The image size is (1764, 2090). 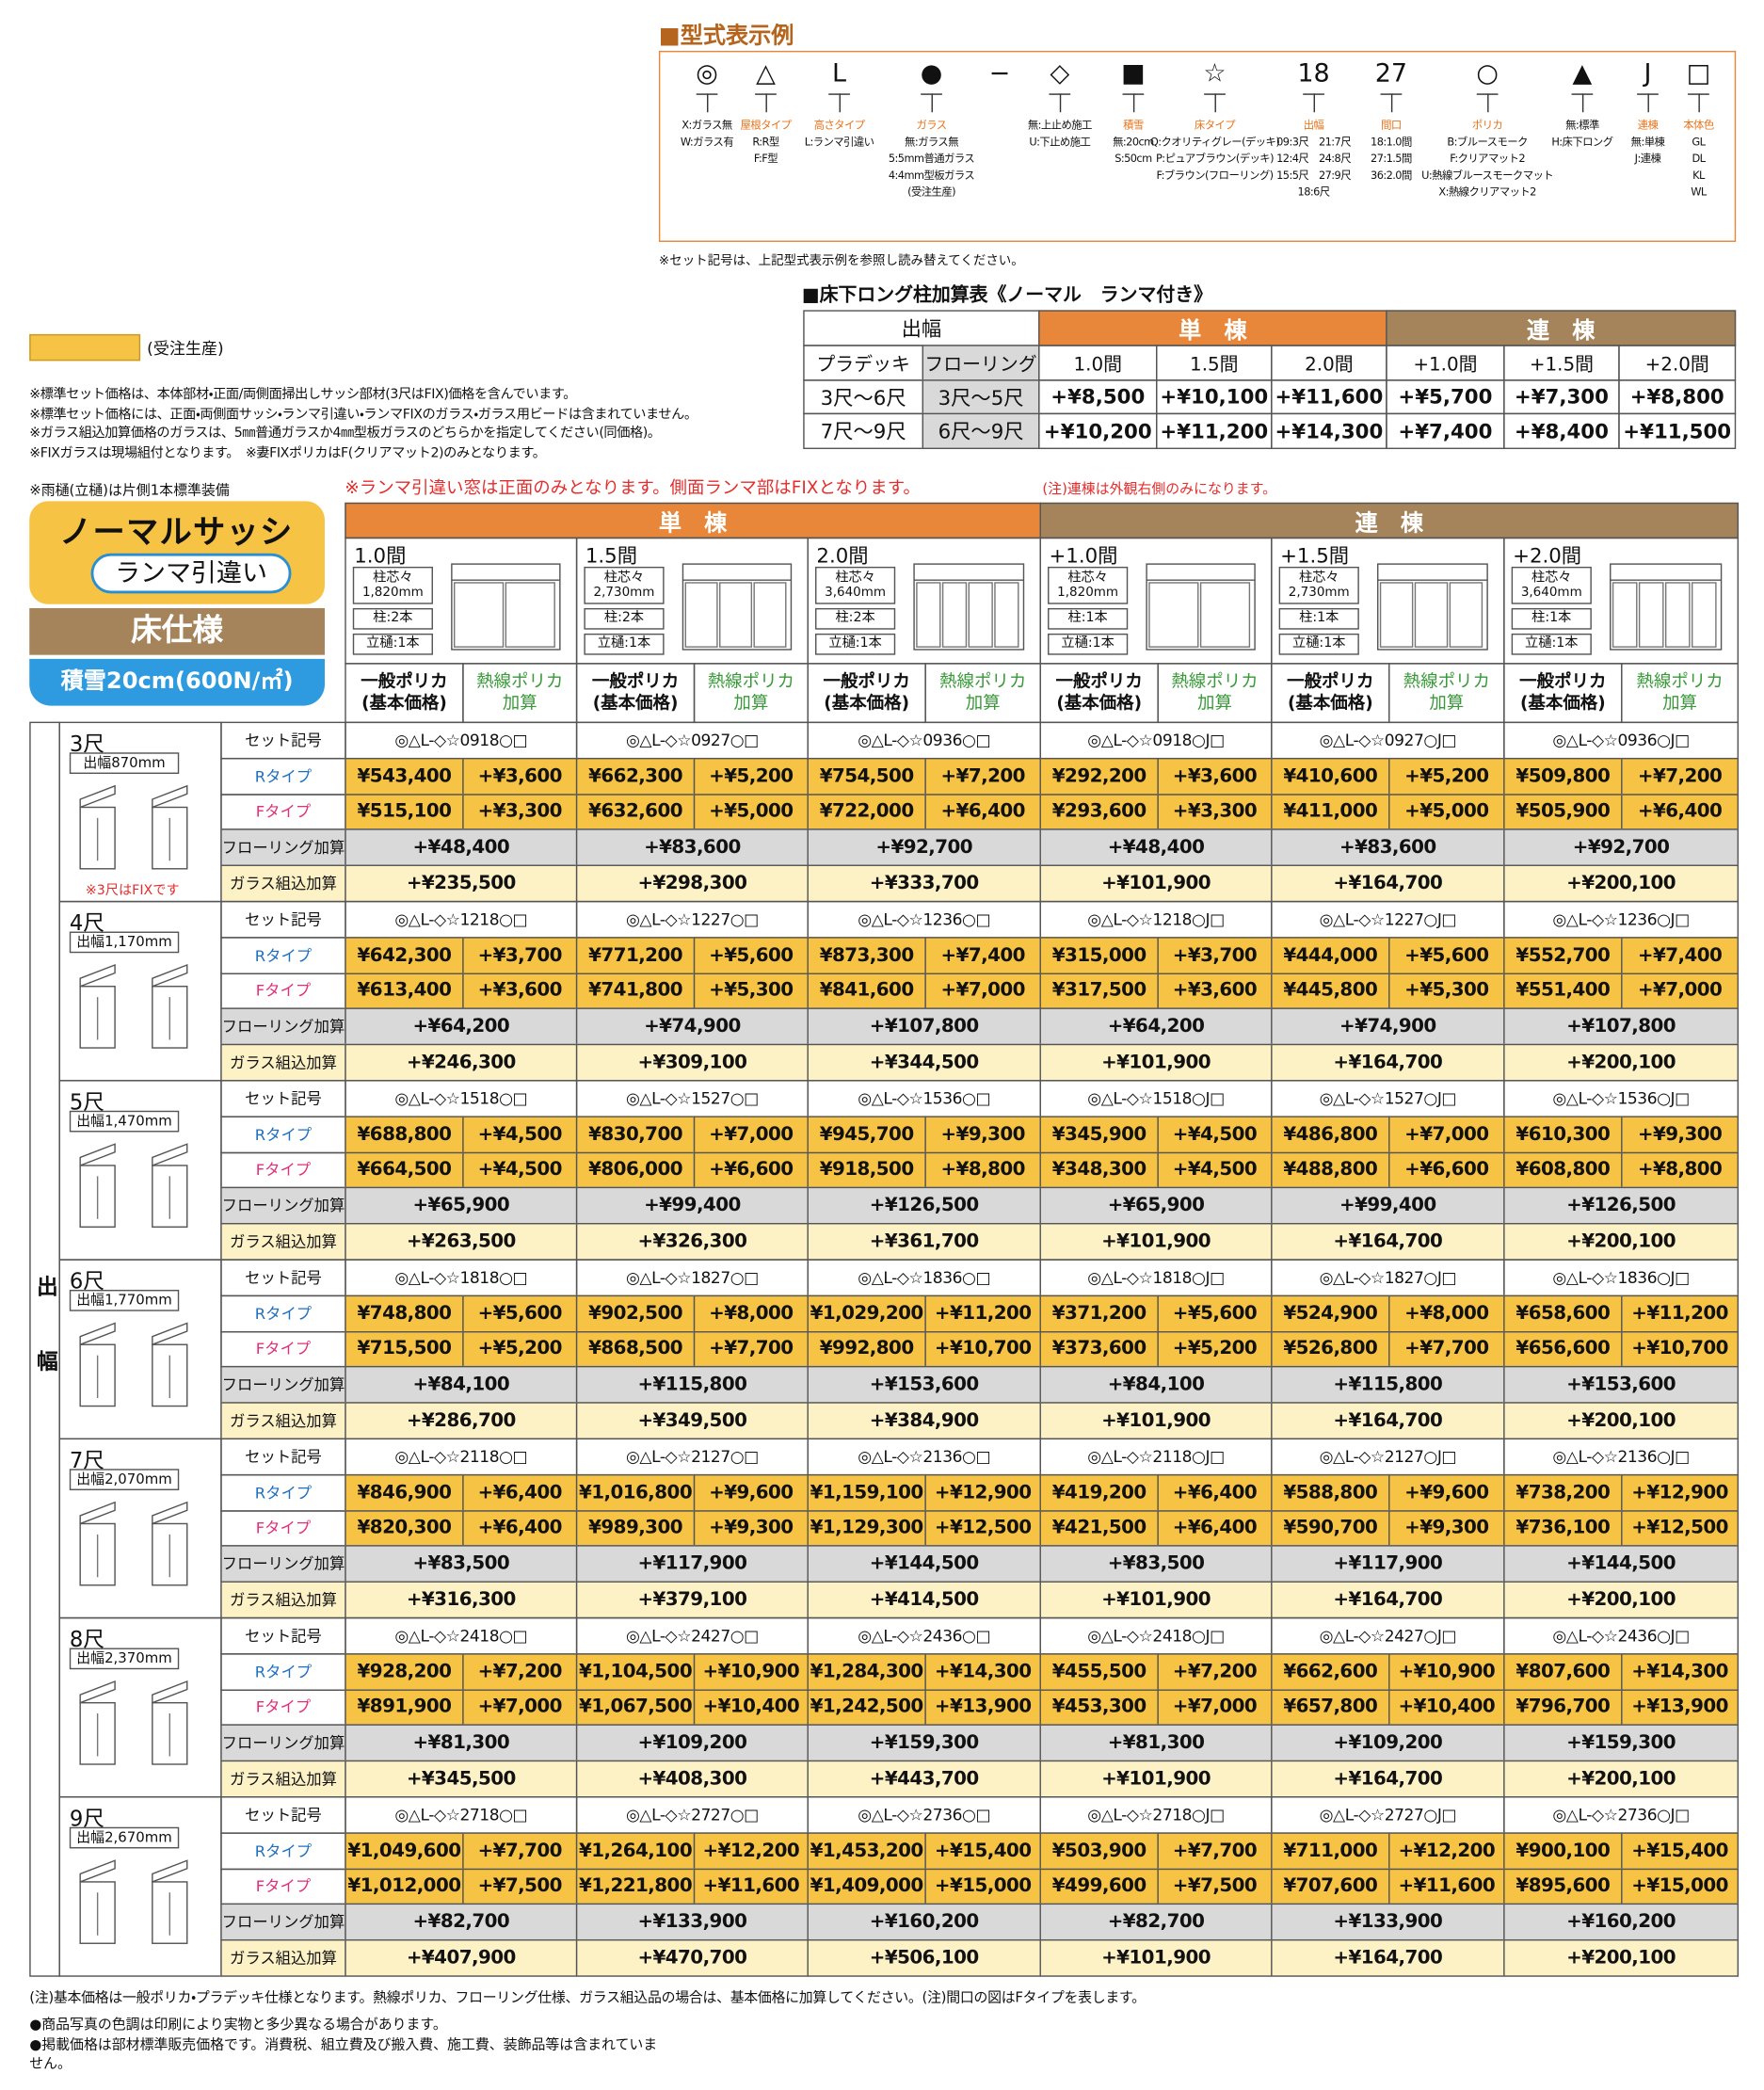 I want to click on row-label: セット記号, so click(x=283, y=1457).